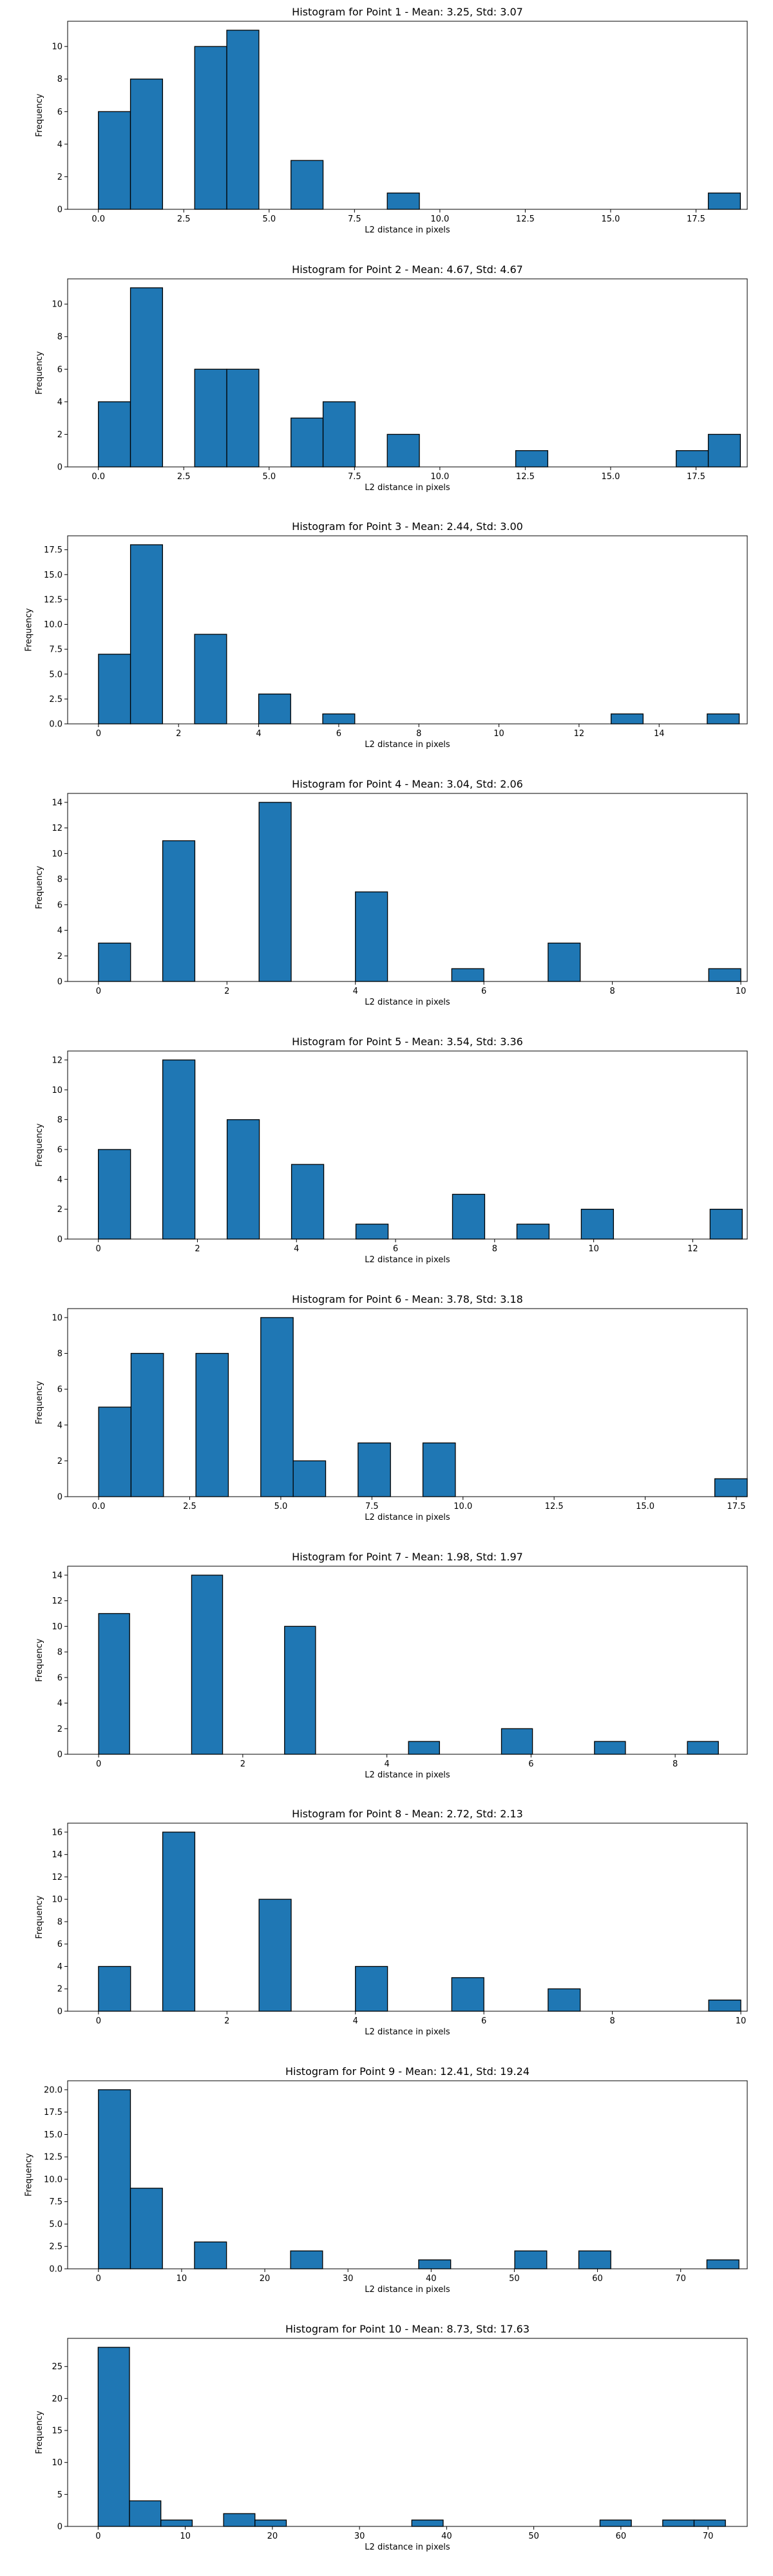  I want to click on x-tick-label: 0.0, so click(98, 219).